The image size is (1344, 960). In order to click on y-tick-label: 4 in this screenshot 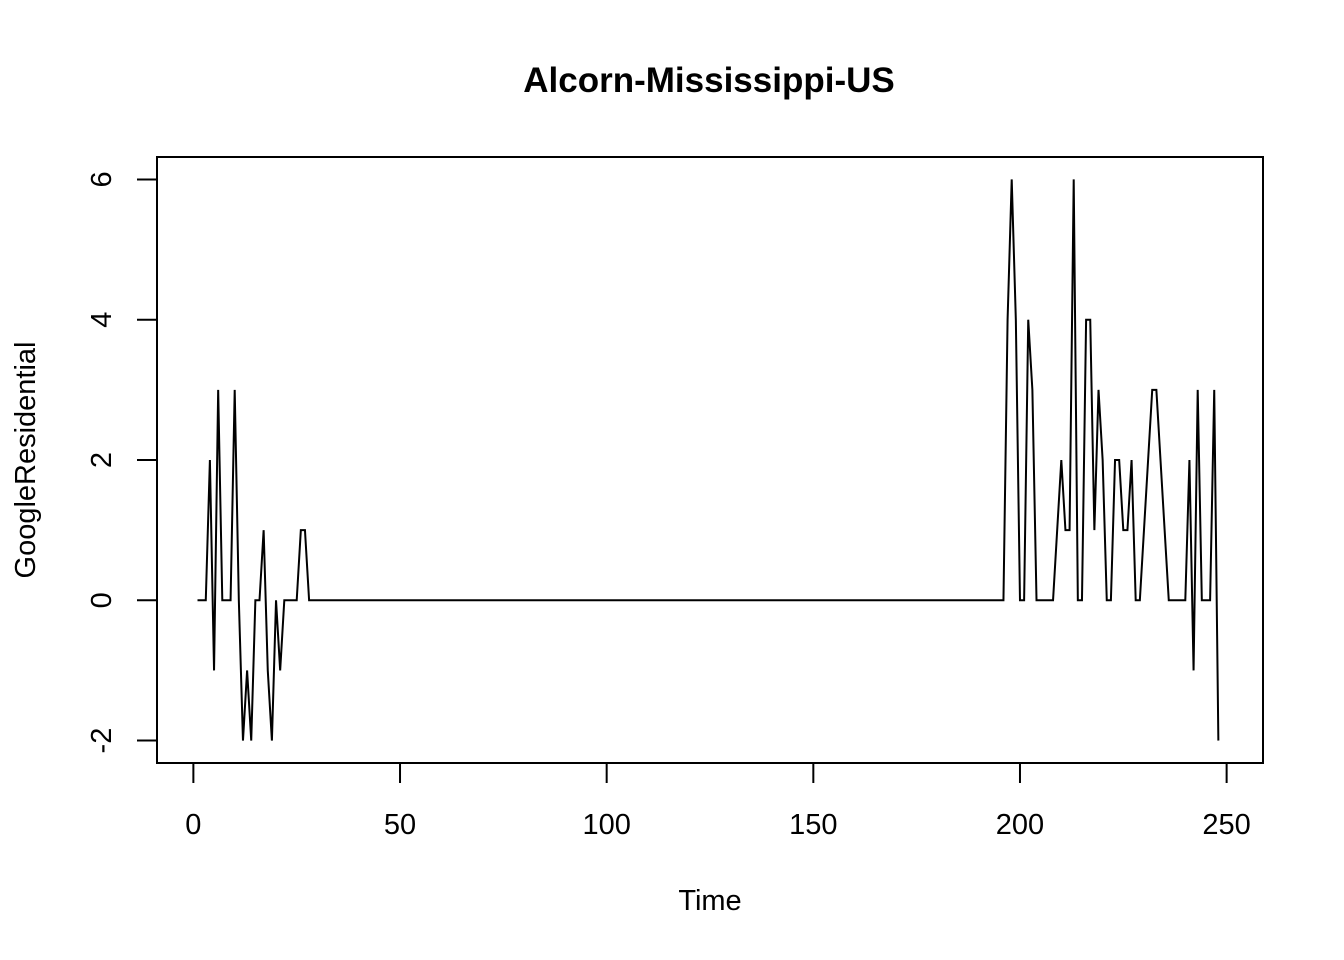, I will do `click(102, 320)`.